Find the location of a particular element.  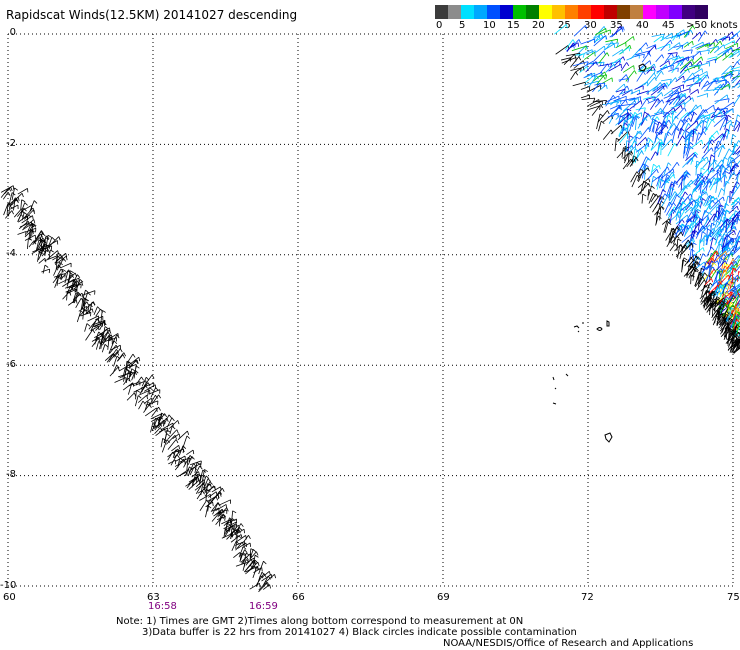

colorbar-label: 40 is located at coordinates (642, 25).